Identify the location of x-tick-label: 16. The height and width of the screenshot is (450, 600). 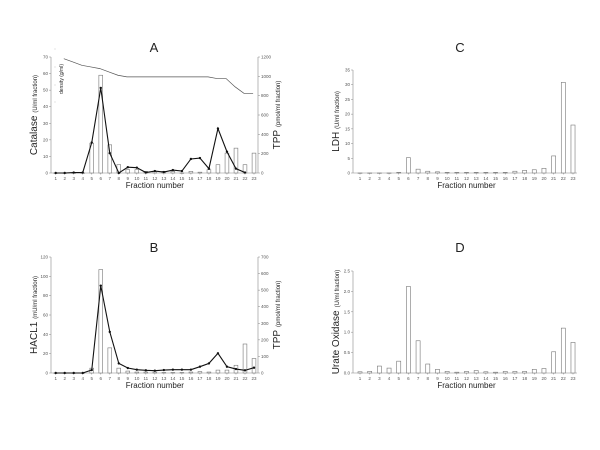
(191, 178).